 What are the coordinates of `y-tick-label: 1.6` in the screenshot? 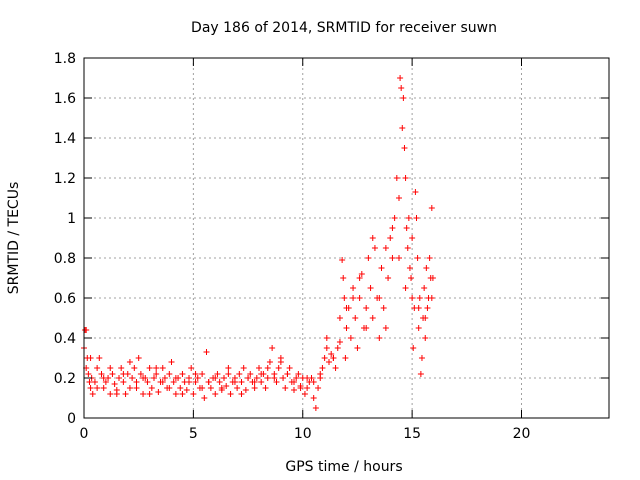 It's located at (65, 99).